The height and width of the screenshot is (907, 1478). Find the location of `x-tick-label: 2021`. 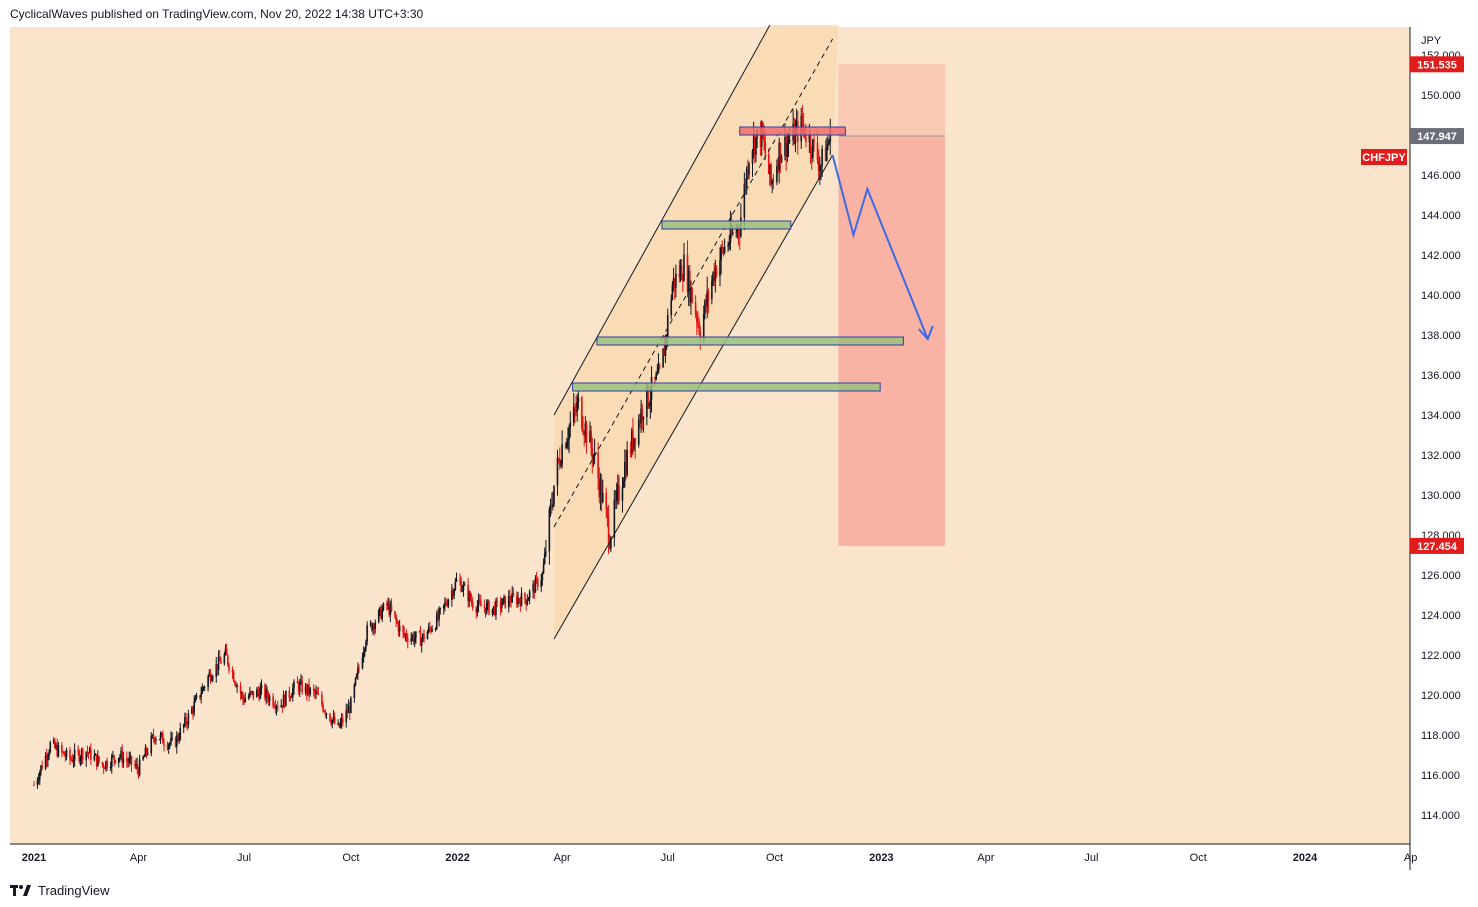

x-tick-label: 2021 is located at coordinates (34, 858).